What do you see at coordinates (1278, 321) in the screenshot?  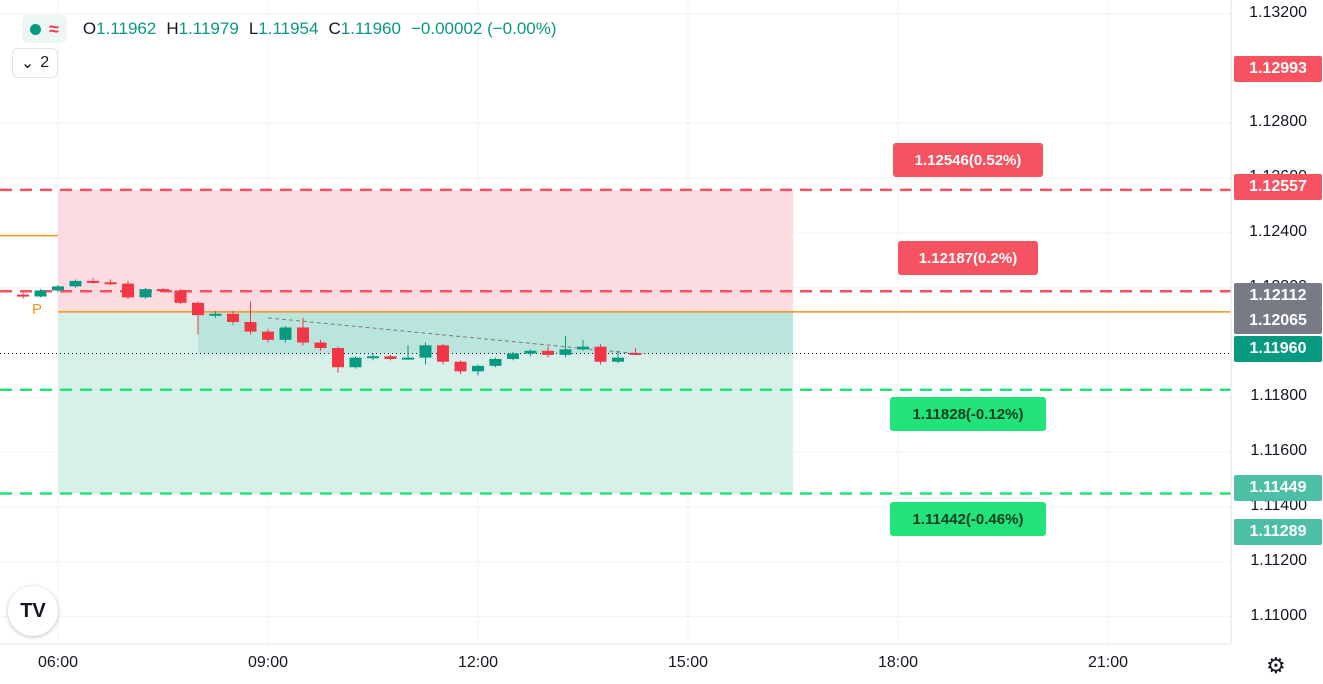 I see `price-tag: 1.12065` at bounding box center [1278, 321].